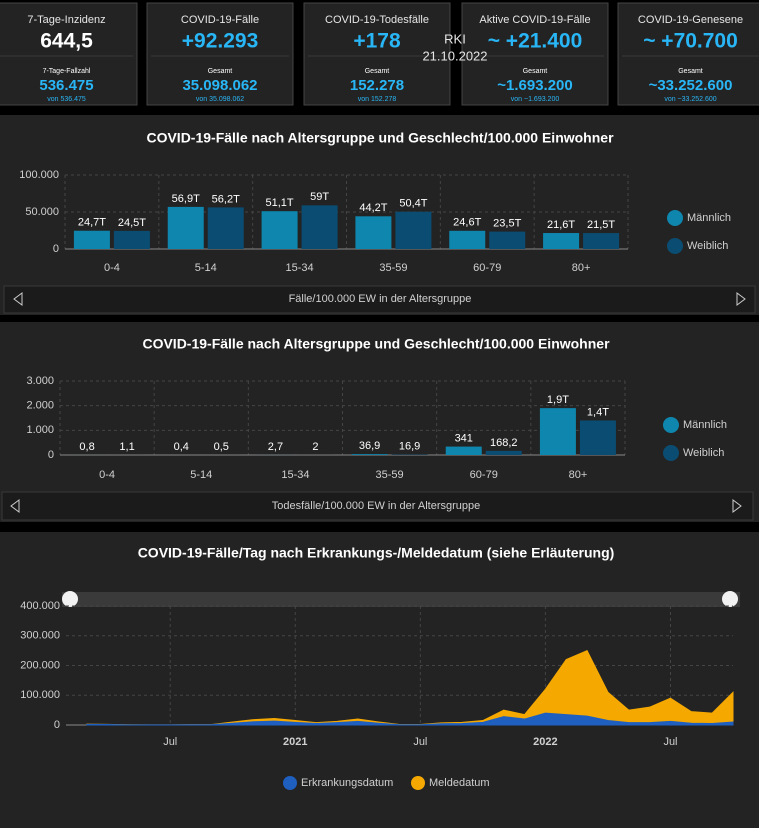  Describe the element at coordinates (226, 199) in the screenshot. I see `value-label: 56,2T` at that location.